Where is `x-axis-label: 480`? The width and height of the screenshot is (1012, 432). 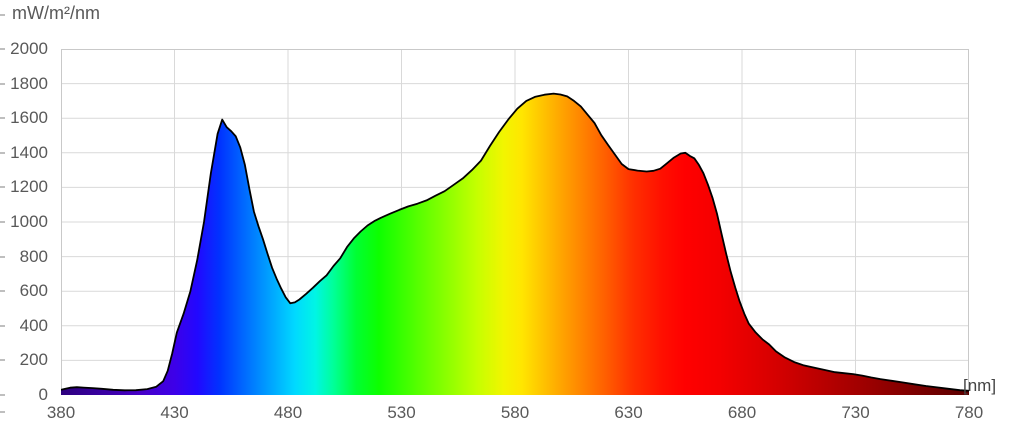
x-axis-label: 480 is located at coordinates (288, 412).